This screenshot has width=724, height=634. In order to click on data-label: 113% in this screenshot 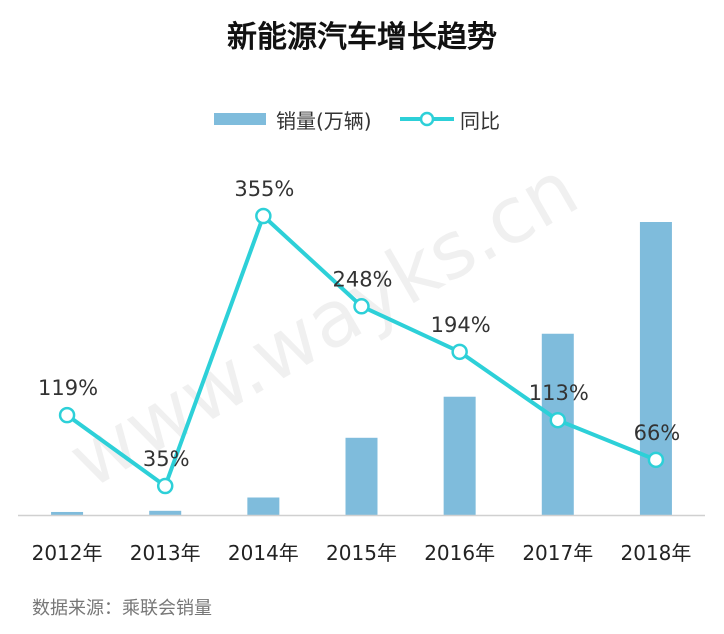, I will do `click(559, 393)`.